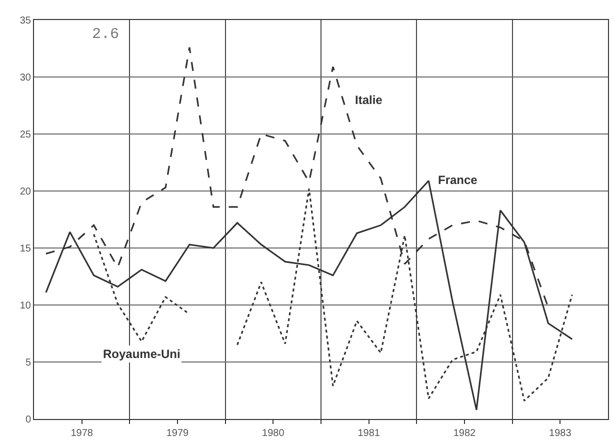 The height and width of the screenshot is (443, 612). What do you see at coordinates (26, 249) in the screenshot?
I see `y-tick-label: 15` at bounding box center [26, 249].